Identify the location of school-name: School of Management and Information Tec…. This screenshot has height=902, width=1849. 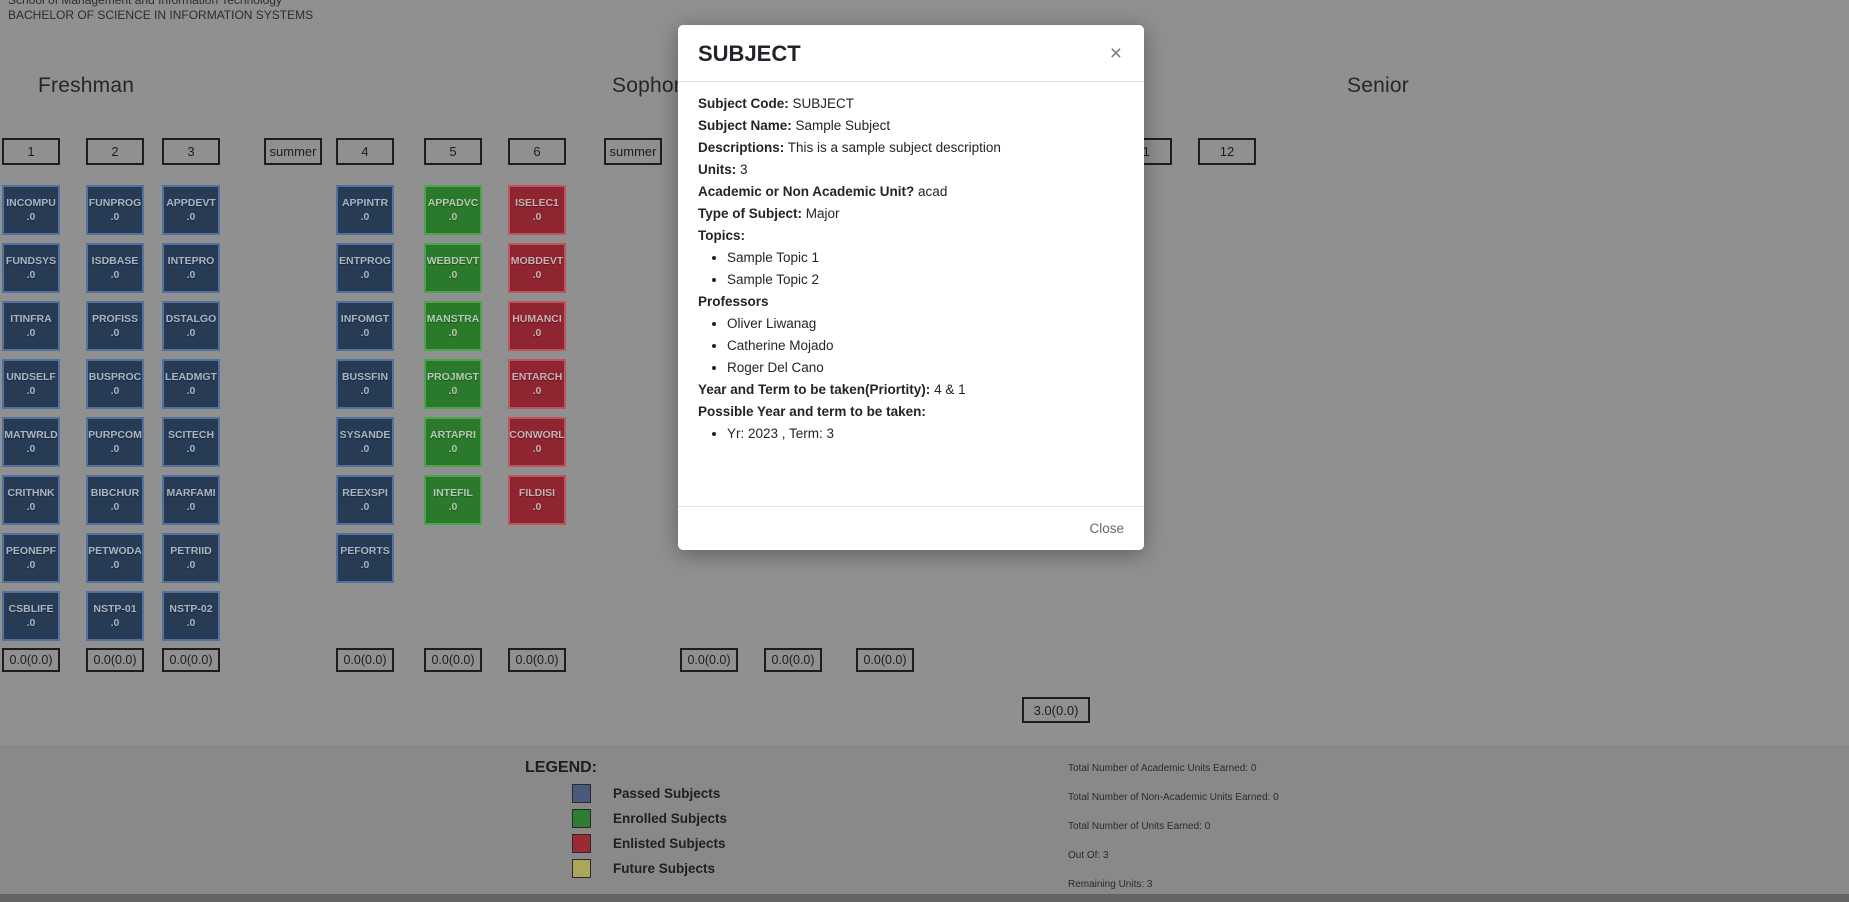
(145, 3).